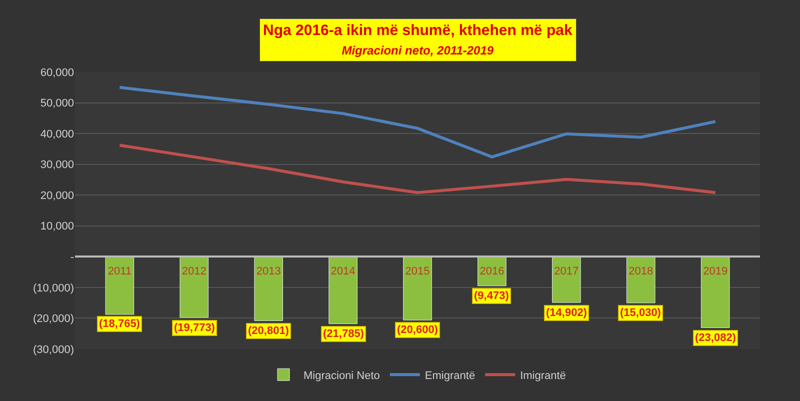  I want to click on y-tick-label: (20,000), so click(53, 319).